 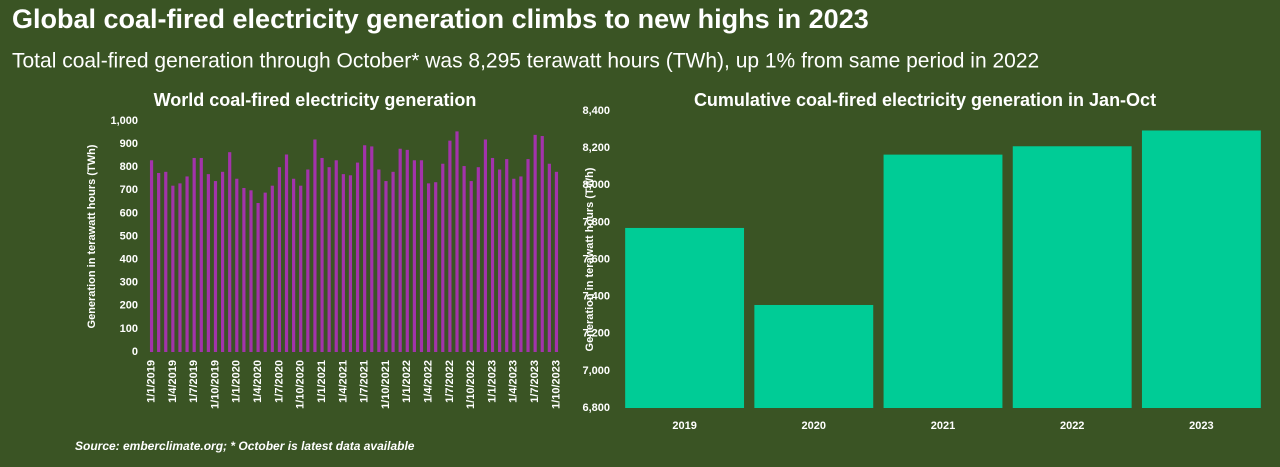 What do you see at coordinates (194, 381) in the screenshot?
I see `x-tick-label: 1/7/2019` at bounding box center [194, 381].